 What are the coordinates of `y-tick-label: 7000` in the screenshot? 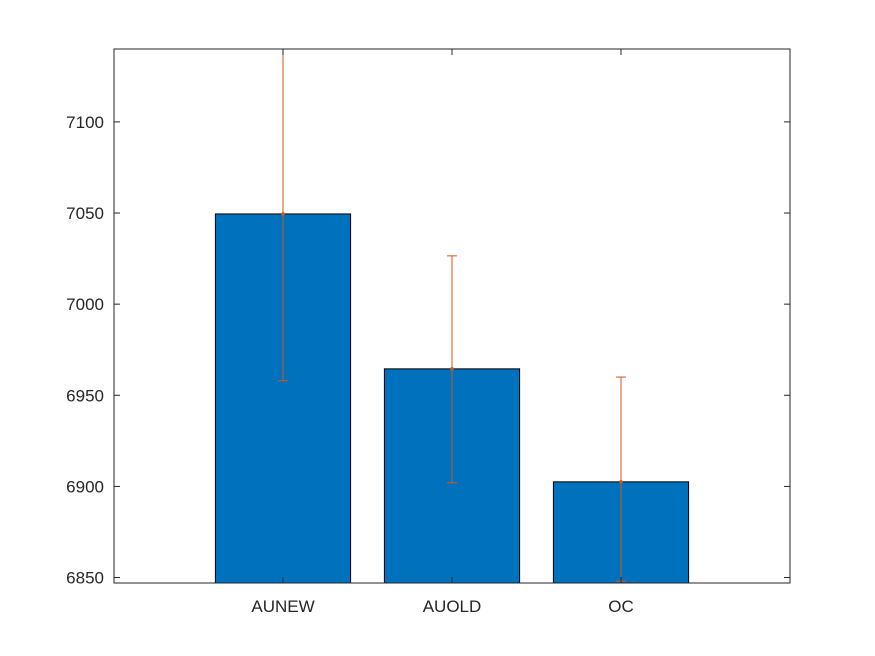 It's located at (85, 304).